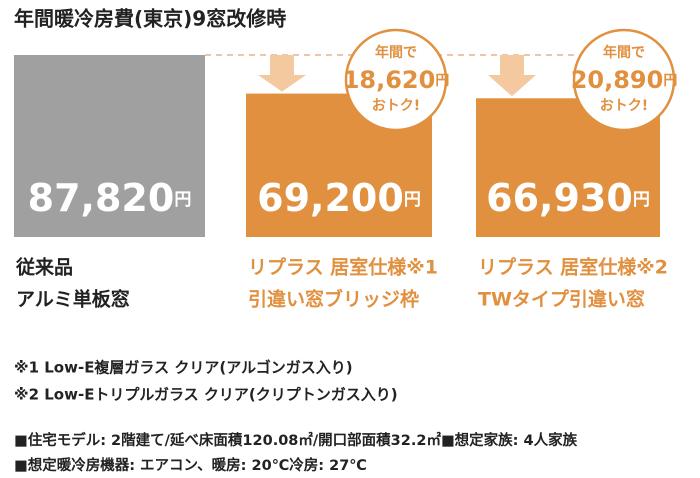  I want to click on value-number: 87,820, so click(101, 198).